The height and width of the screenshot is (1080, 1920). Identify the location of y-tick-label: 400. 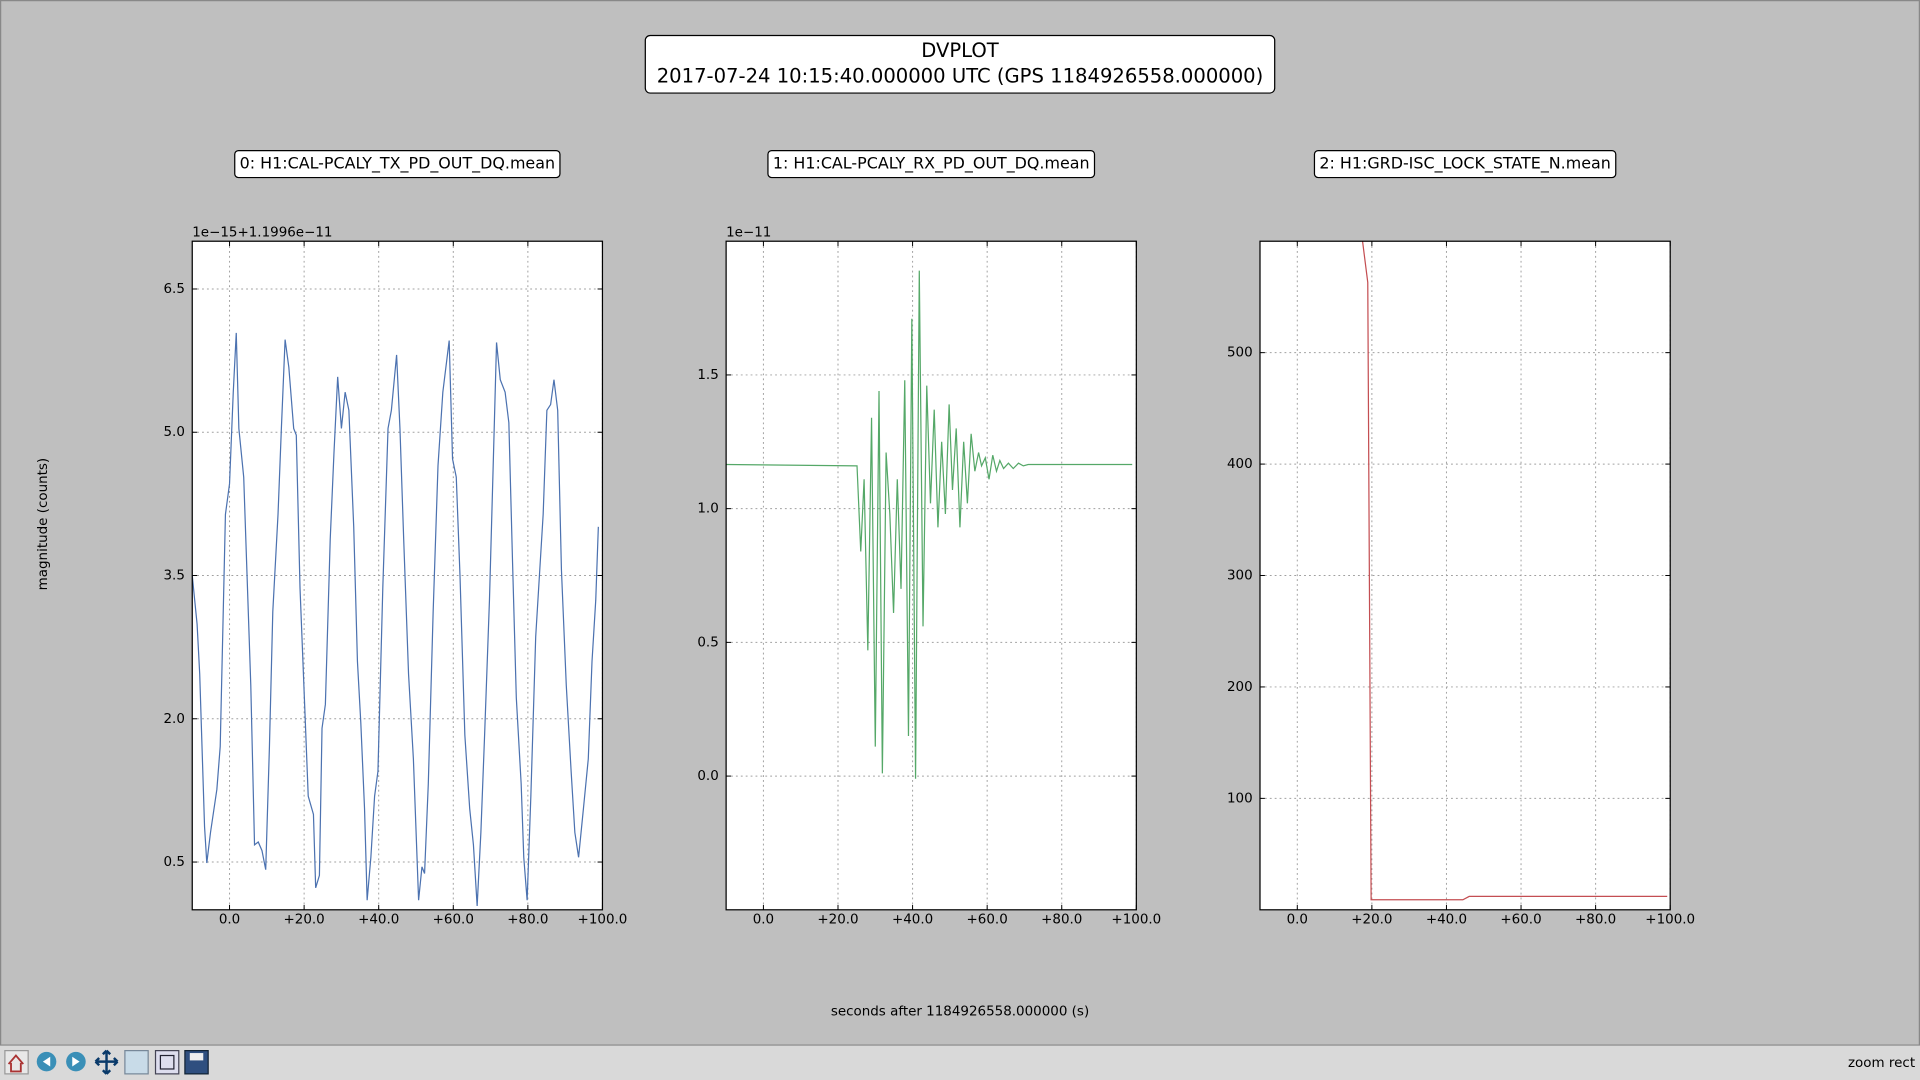
(1240, 464).